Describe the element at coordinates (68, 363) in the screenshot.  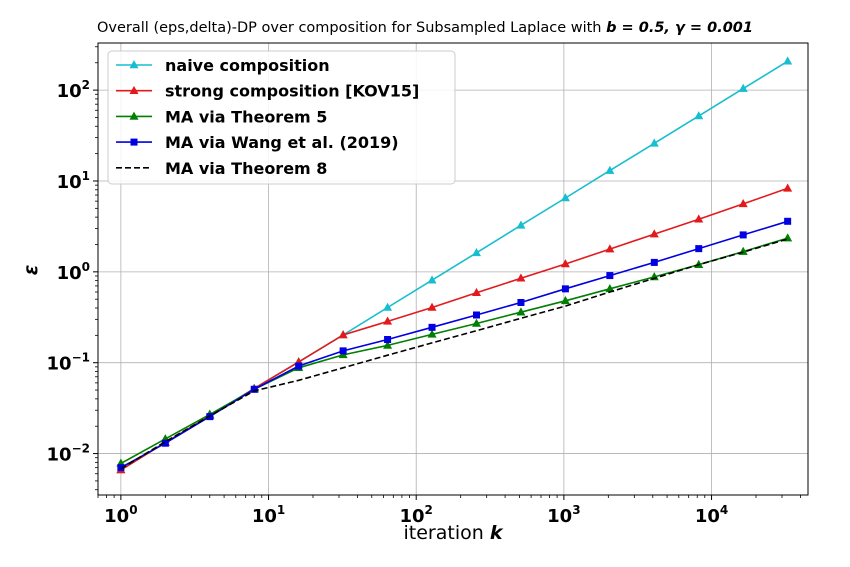
I see `y-tick-label: 10⁻¹` at that location.